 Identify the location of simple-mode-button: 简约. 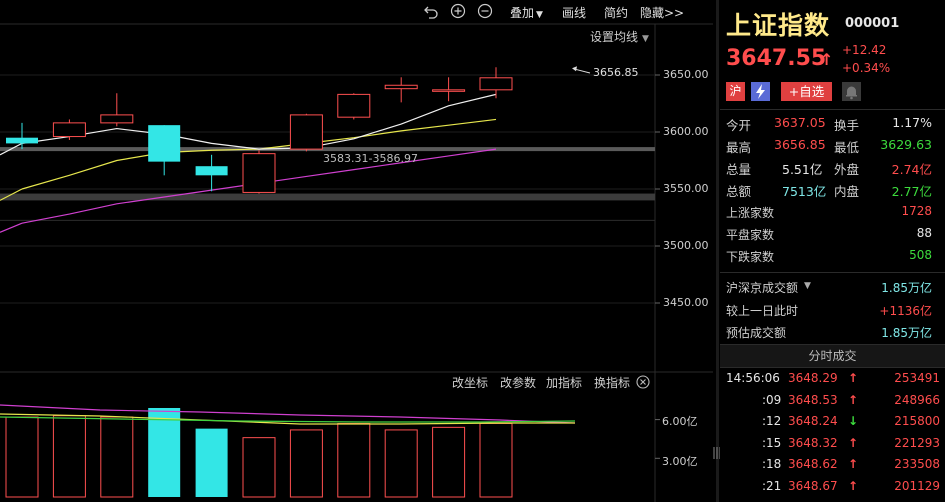
(616, 13).